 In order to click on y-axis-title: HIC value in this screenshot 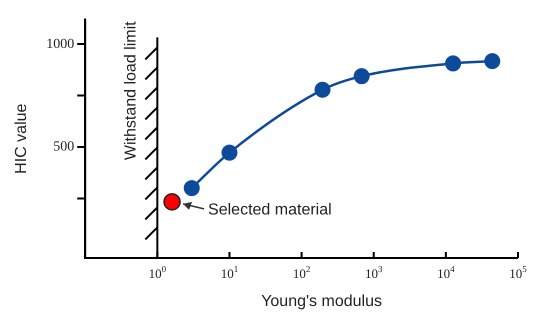, I will do `click(21, 138)`.